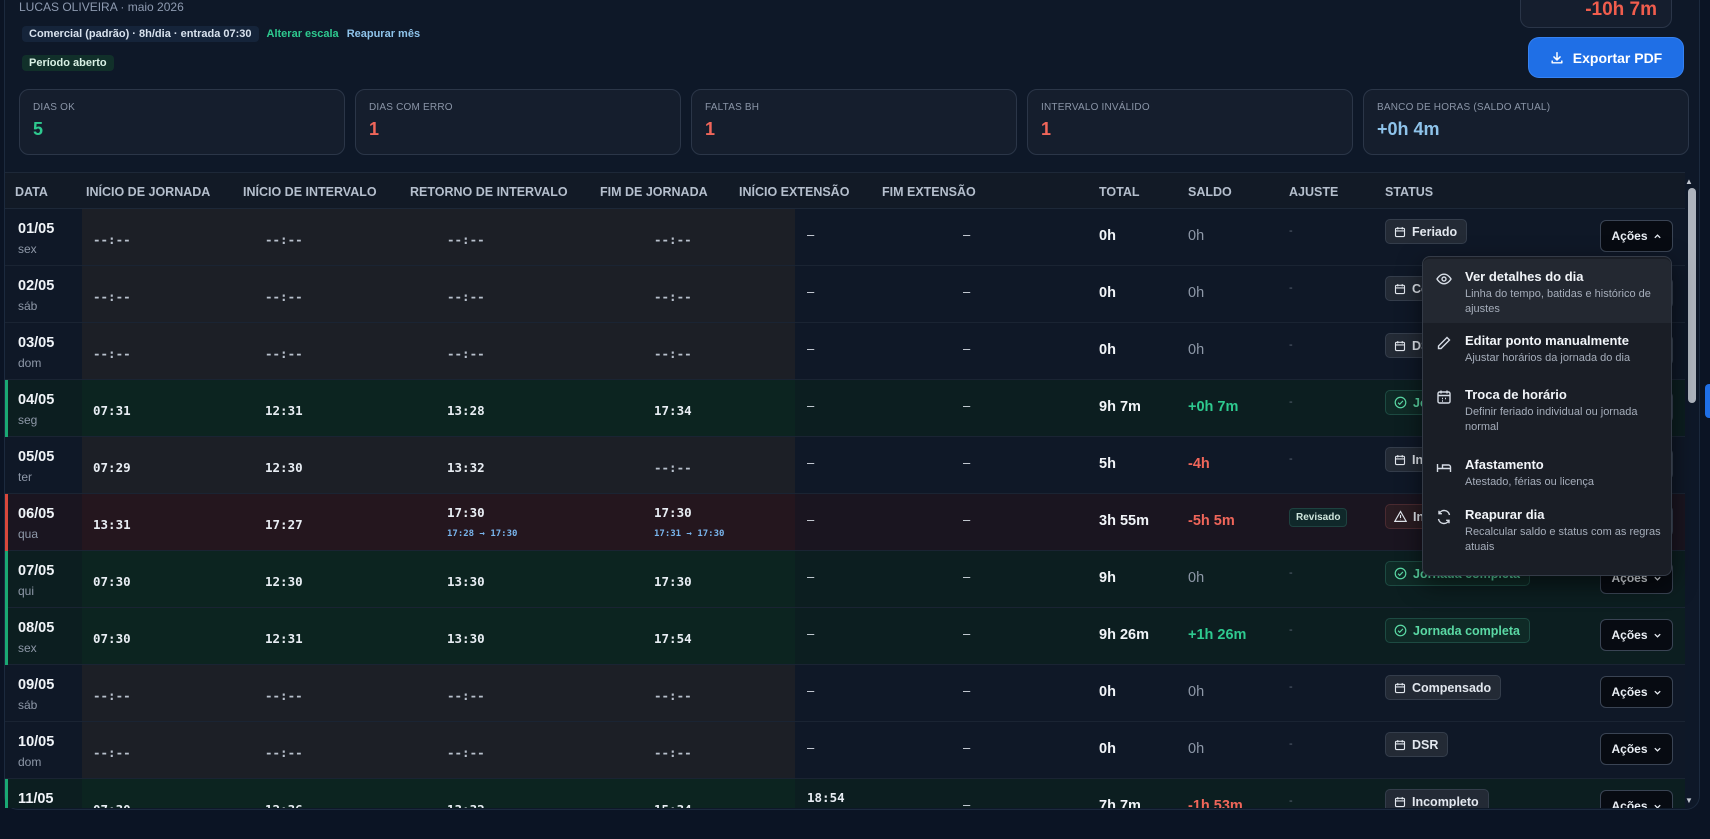 The height and width of the screenshot is (839, 1710). Describe the element at coordinates (1210, 192) in the screenshot. I see `column-header-saldo: SALDO` at that location.